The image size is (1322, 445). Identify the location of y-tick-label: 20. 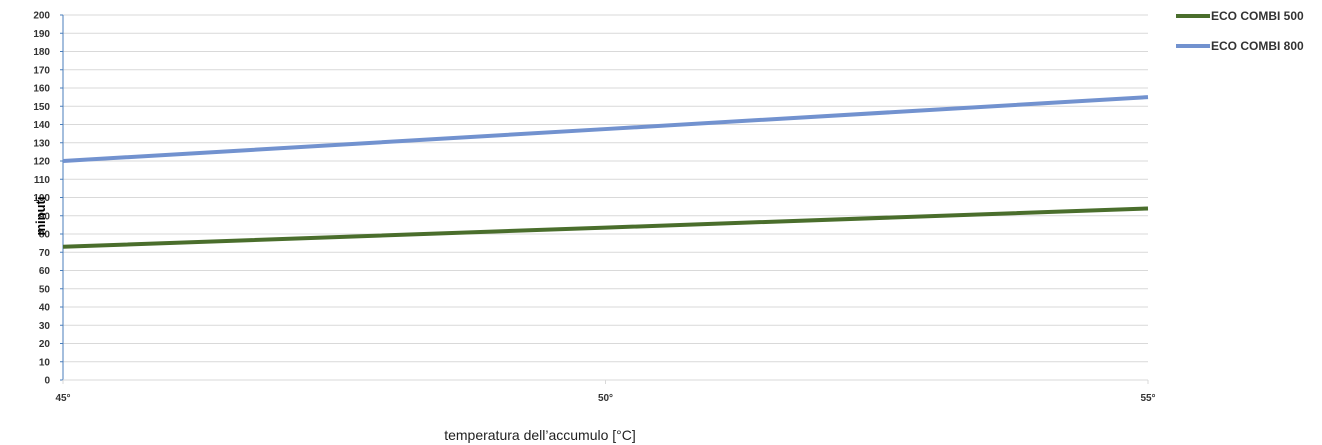
(45, 344).